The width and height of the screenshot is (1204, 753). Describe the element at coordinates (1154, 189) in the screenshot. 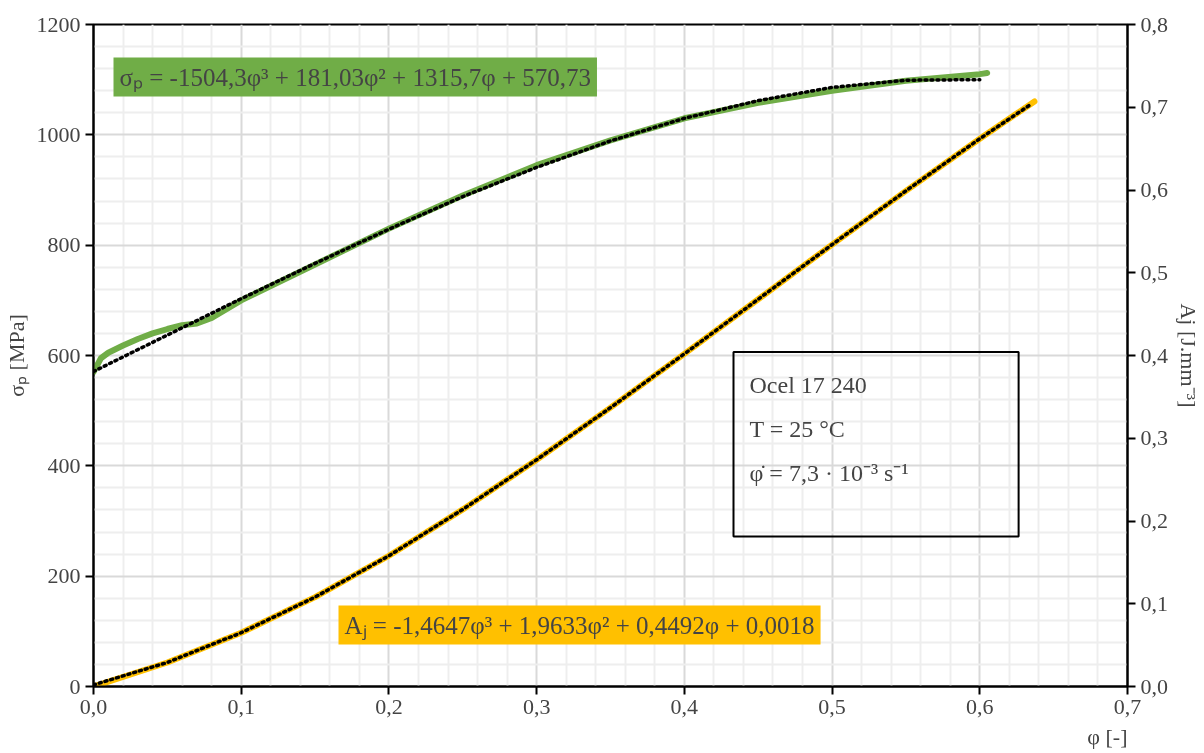

I see `y2-tick-label: 0,6` at that location.